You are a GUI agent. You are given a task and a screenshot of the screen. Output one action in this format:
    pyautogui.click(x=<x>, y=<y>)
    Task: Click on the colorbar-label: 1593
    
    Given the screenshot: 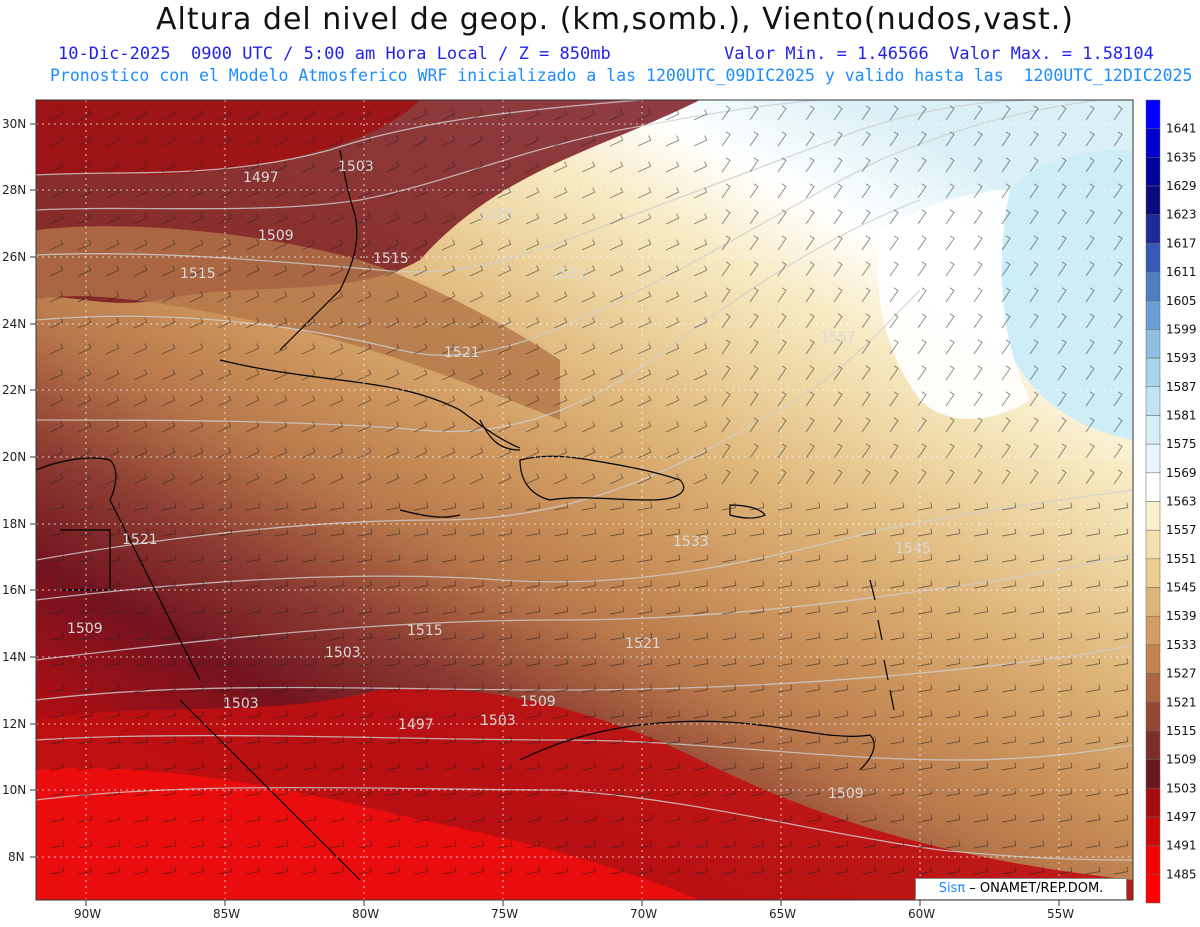 What is the action you would take?
    pyautogui.click(x=1181, y=358)
    